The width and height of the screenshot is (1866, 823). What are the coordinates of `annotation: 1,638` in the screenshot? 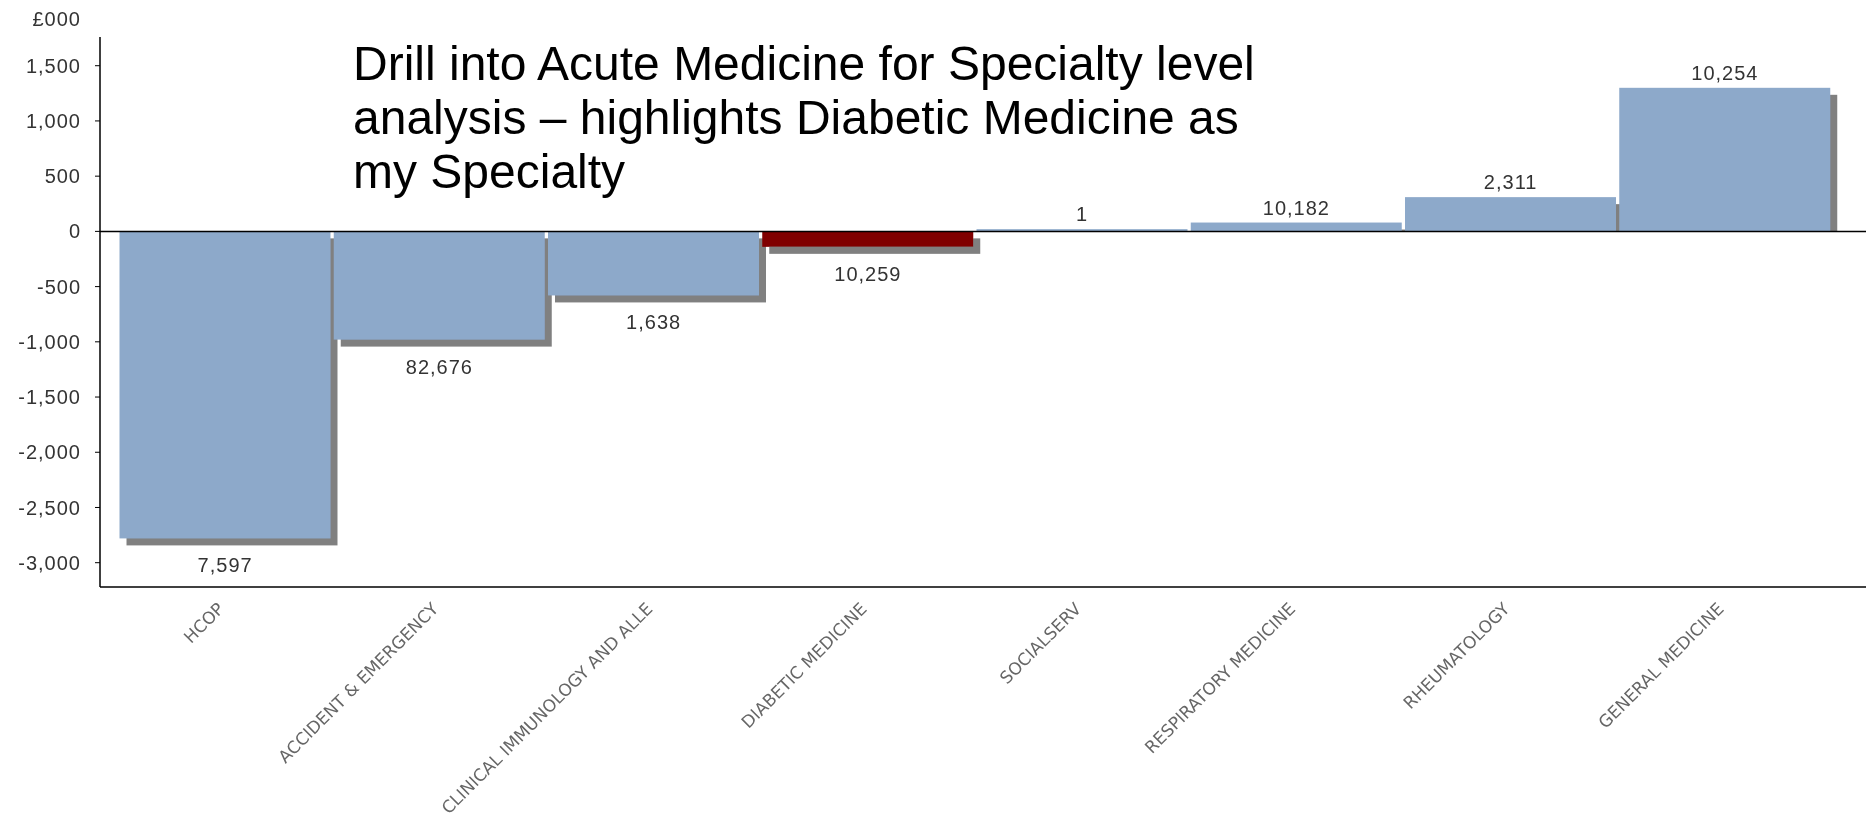 It's located at (654, 322).